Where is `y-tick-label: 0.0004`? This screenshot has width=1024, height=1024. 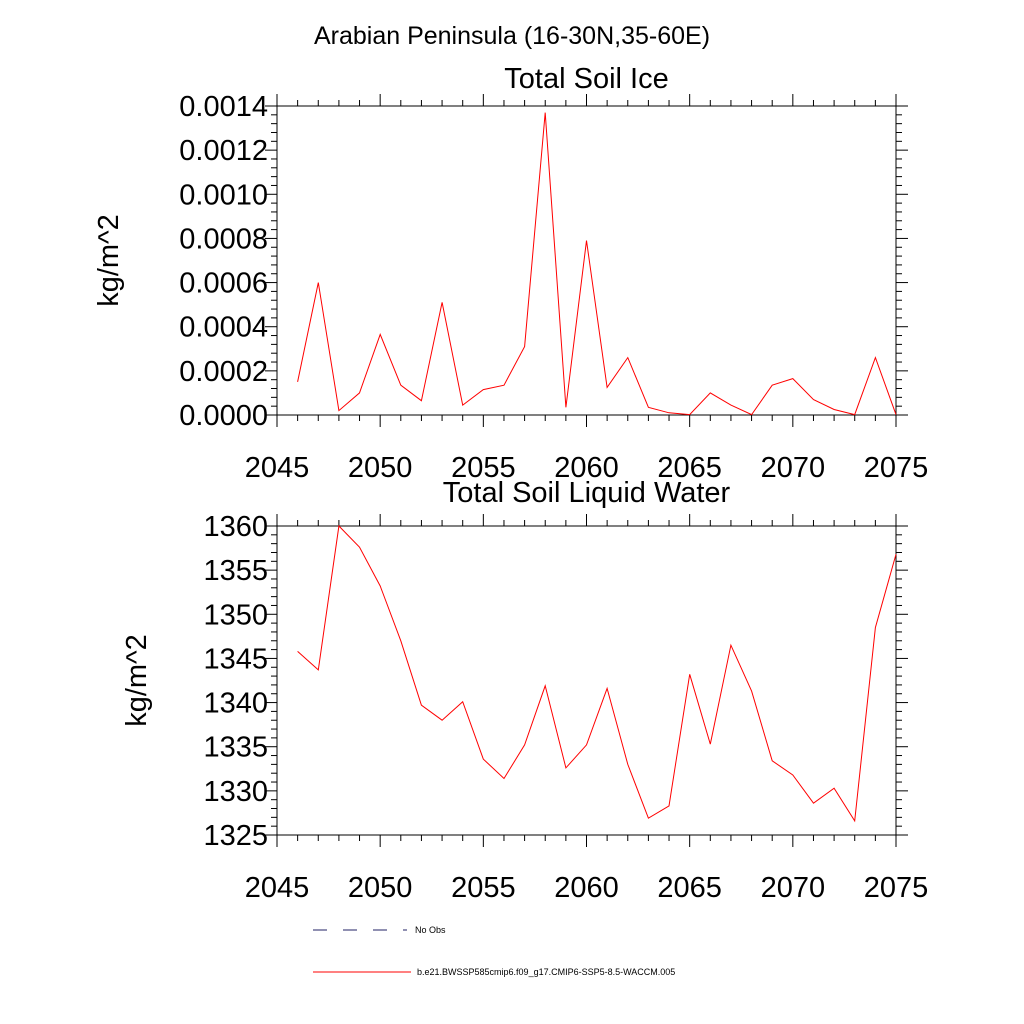
y-tick-label: 0.0004 is located at coordinates (223, 328).